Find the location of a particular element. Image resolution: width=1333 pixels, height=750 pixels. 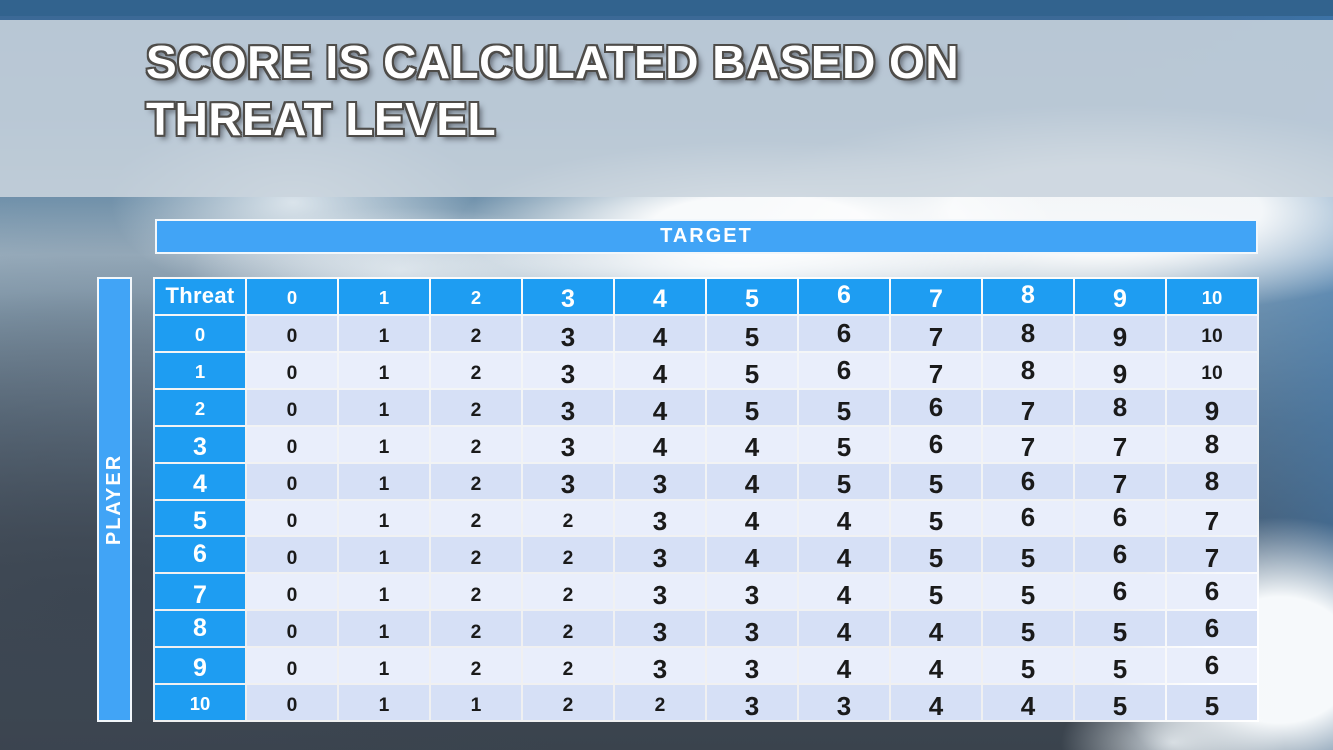

row-label-7: 7 is located at coordinates (200, 592).